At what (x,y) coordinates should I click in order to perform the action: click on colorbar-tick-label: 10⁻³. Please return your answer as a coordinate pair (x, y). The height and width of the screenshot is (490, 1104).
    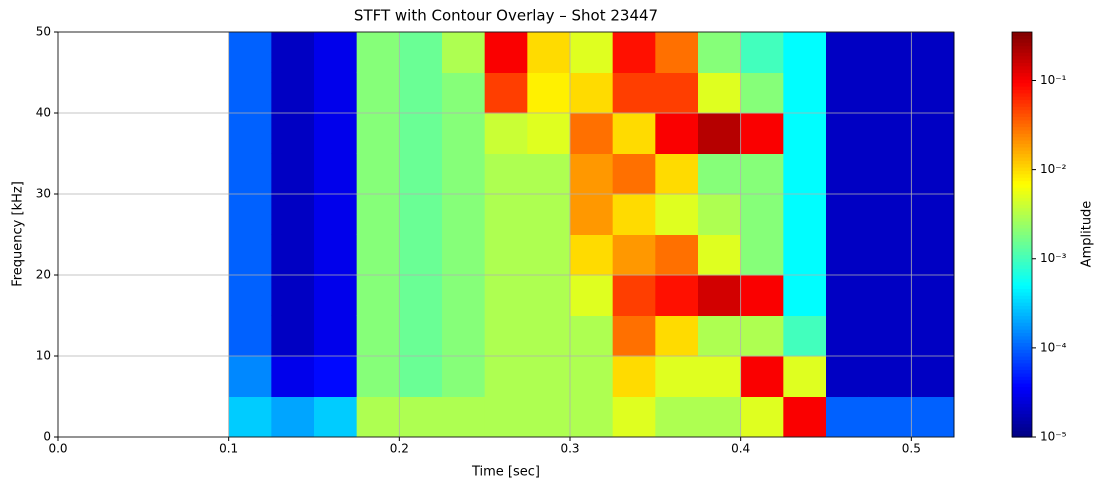
    Looking at the image, I should click on (1053, 258).